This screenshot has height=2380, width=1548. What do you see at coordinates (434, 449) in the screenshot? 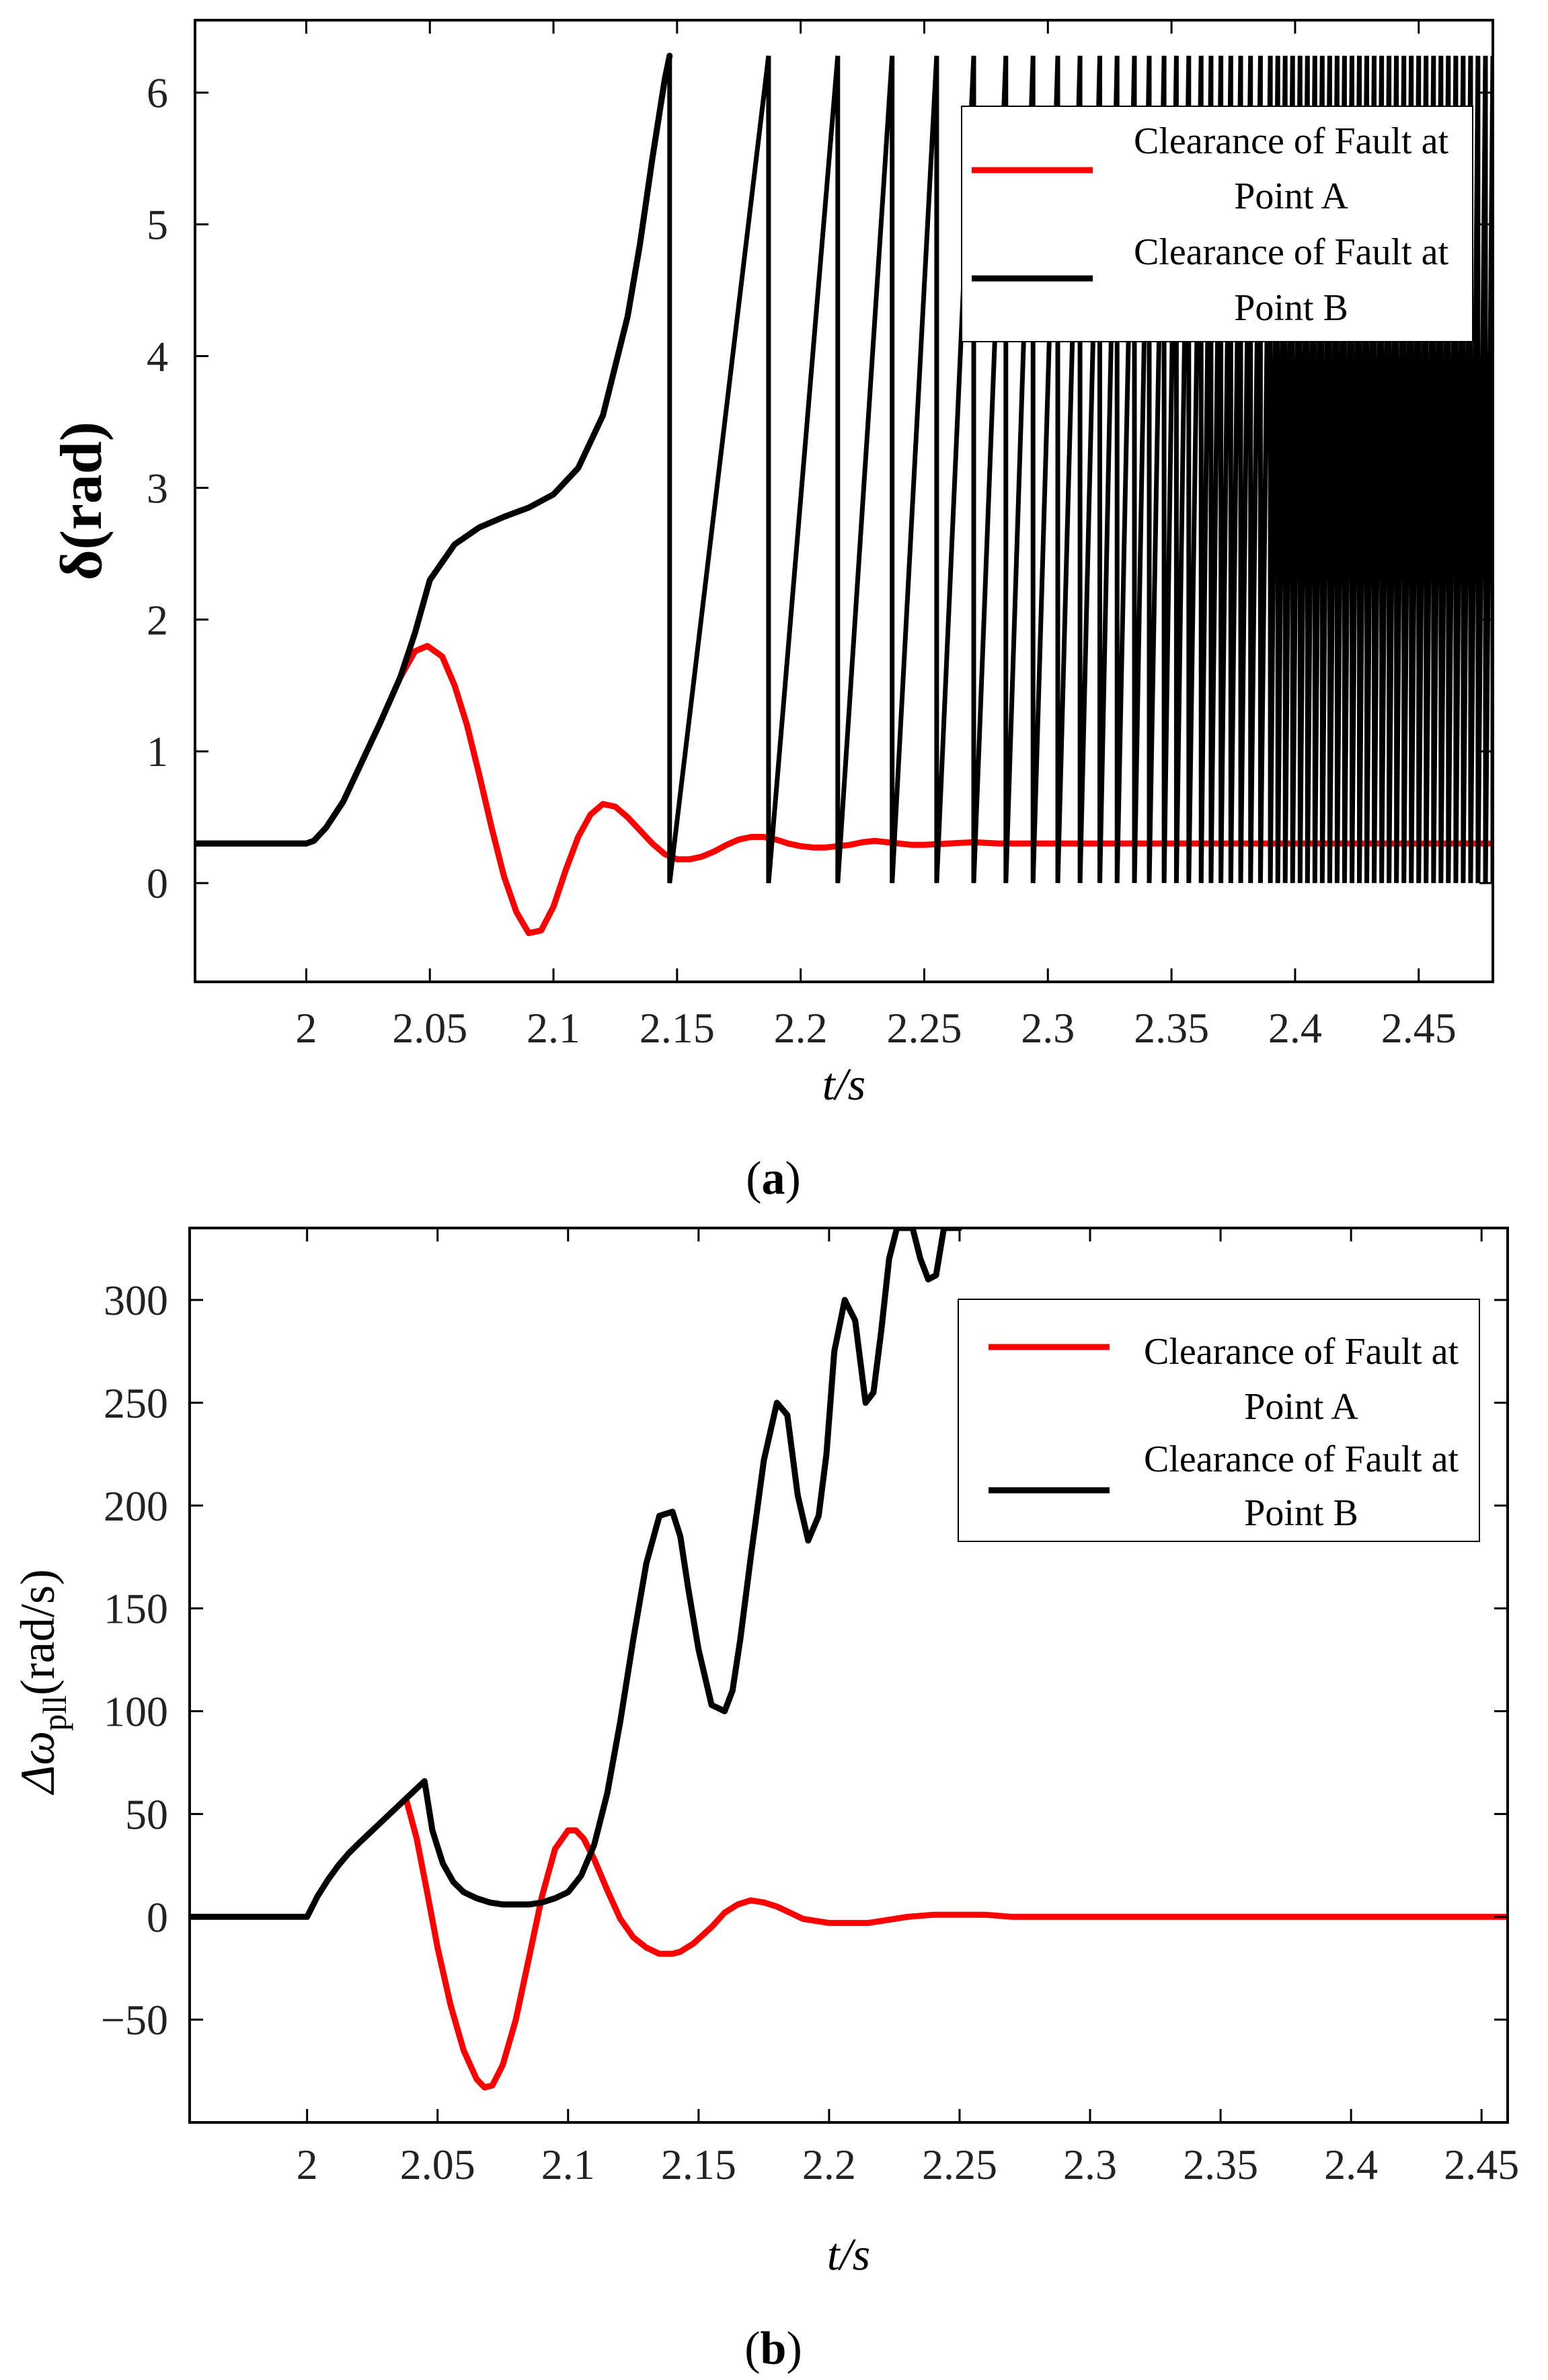
I see `panel-a-series-b-line` at bounding box center [434, 449].